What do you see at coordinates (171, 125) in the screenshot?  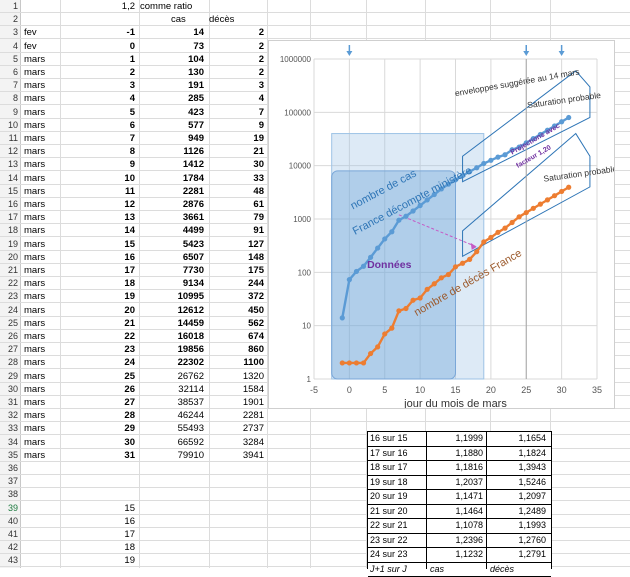 I see `cas-cell: 577` at bounding box center [171, 125].